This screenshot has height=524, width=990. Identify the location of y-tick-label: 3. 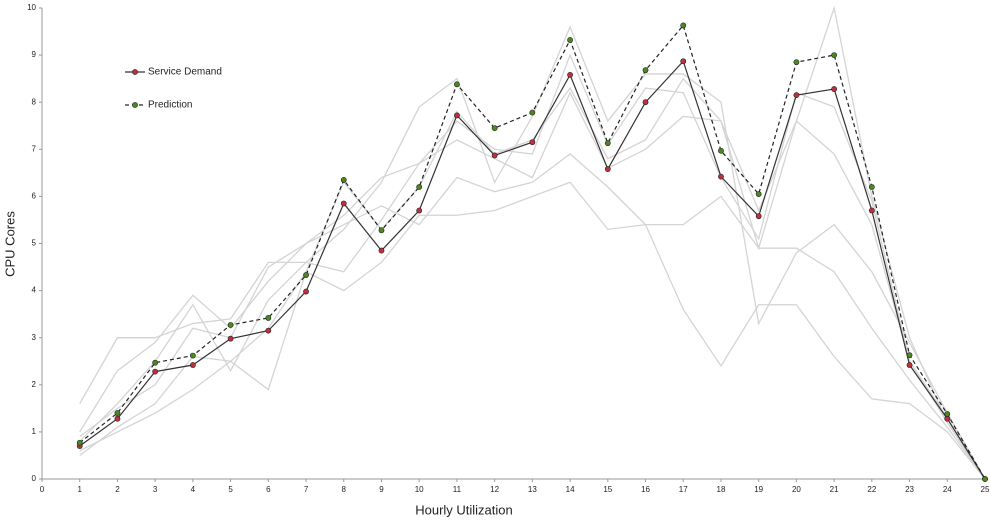
(34, 337).